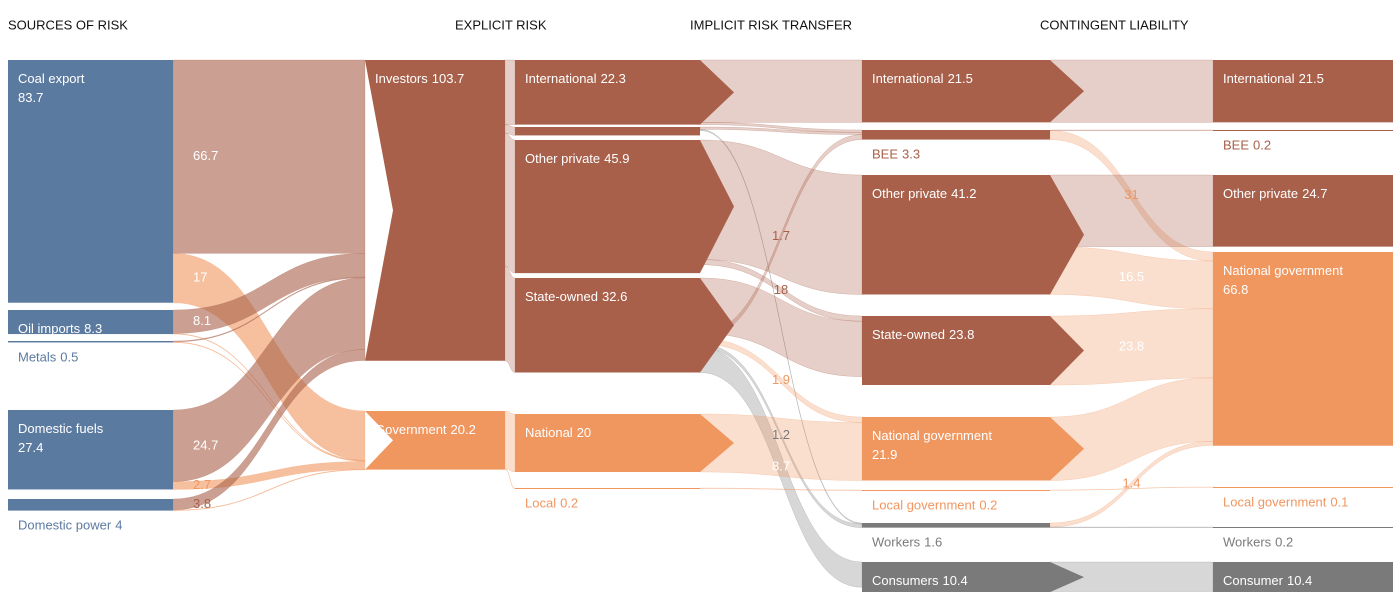 This screenshot has height=592, width=1394. I want to click on node-name: Local government, so click(1275, 502).